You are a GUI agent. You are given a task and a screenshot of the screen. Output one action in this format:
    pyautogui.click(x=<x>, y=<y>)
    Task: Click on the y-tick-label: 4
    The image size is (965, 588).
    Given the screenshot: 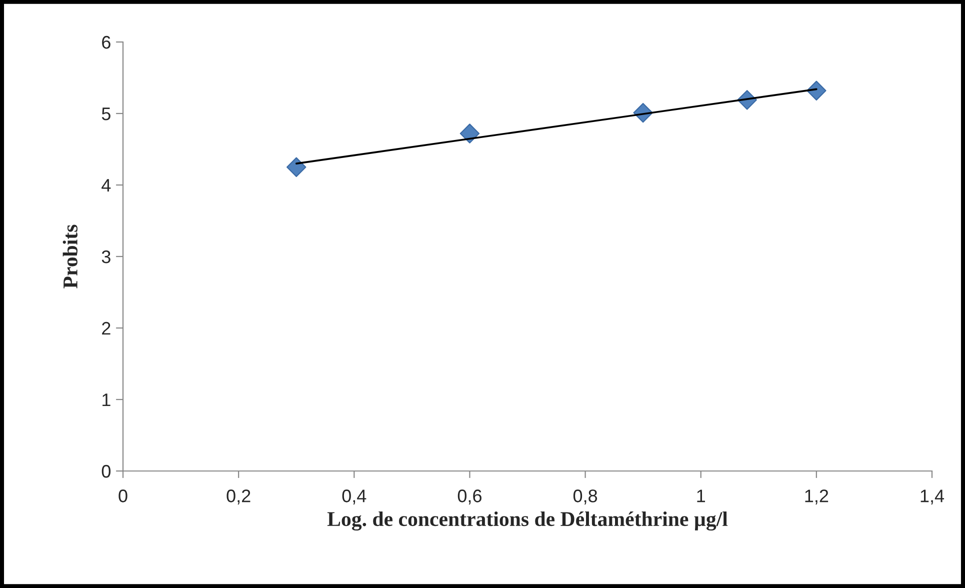 What is the action you would take?
    pyautogui.click(x=106, y=185)
    